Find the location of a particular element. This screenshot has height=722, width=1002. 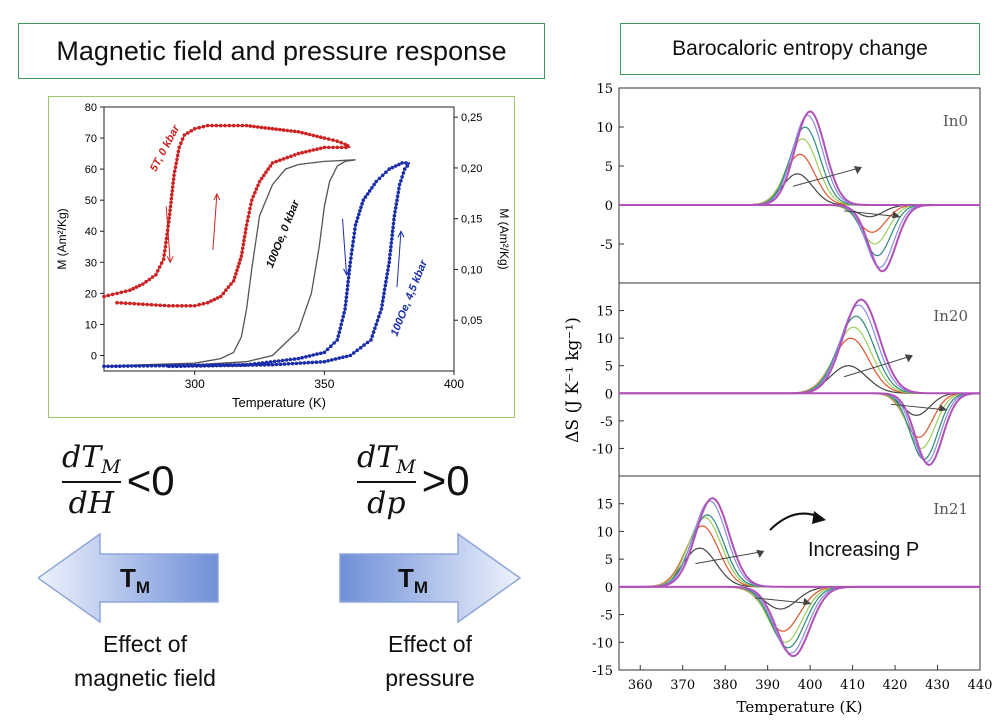

heating-curve-0-P4 is located at coordinates (799, 166).